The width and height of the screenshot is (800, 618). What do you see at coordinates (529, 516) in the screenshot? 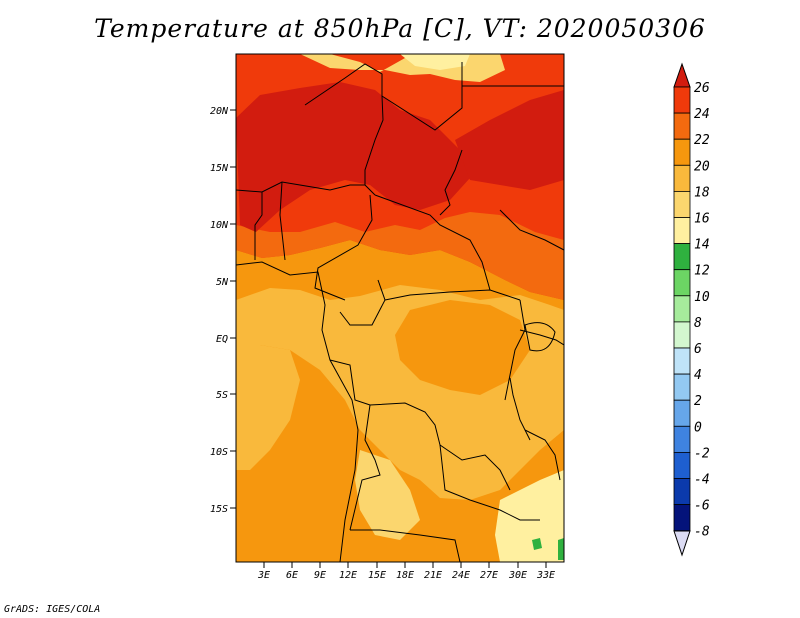
I see `field-pale-southeast` at bounding box center [529, 516].